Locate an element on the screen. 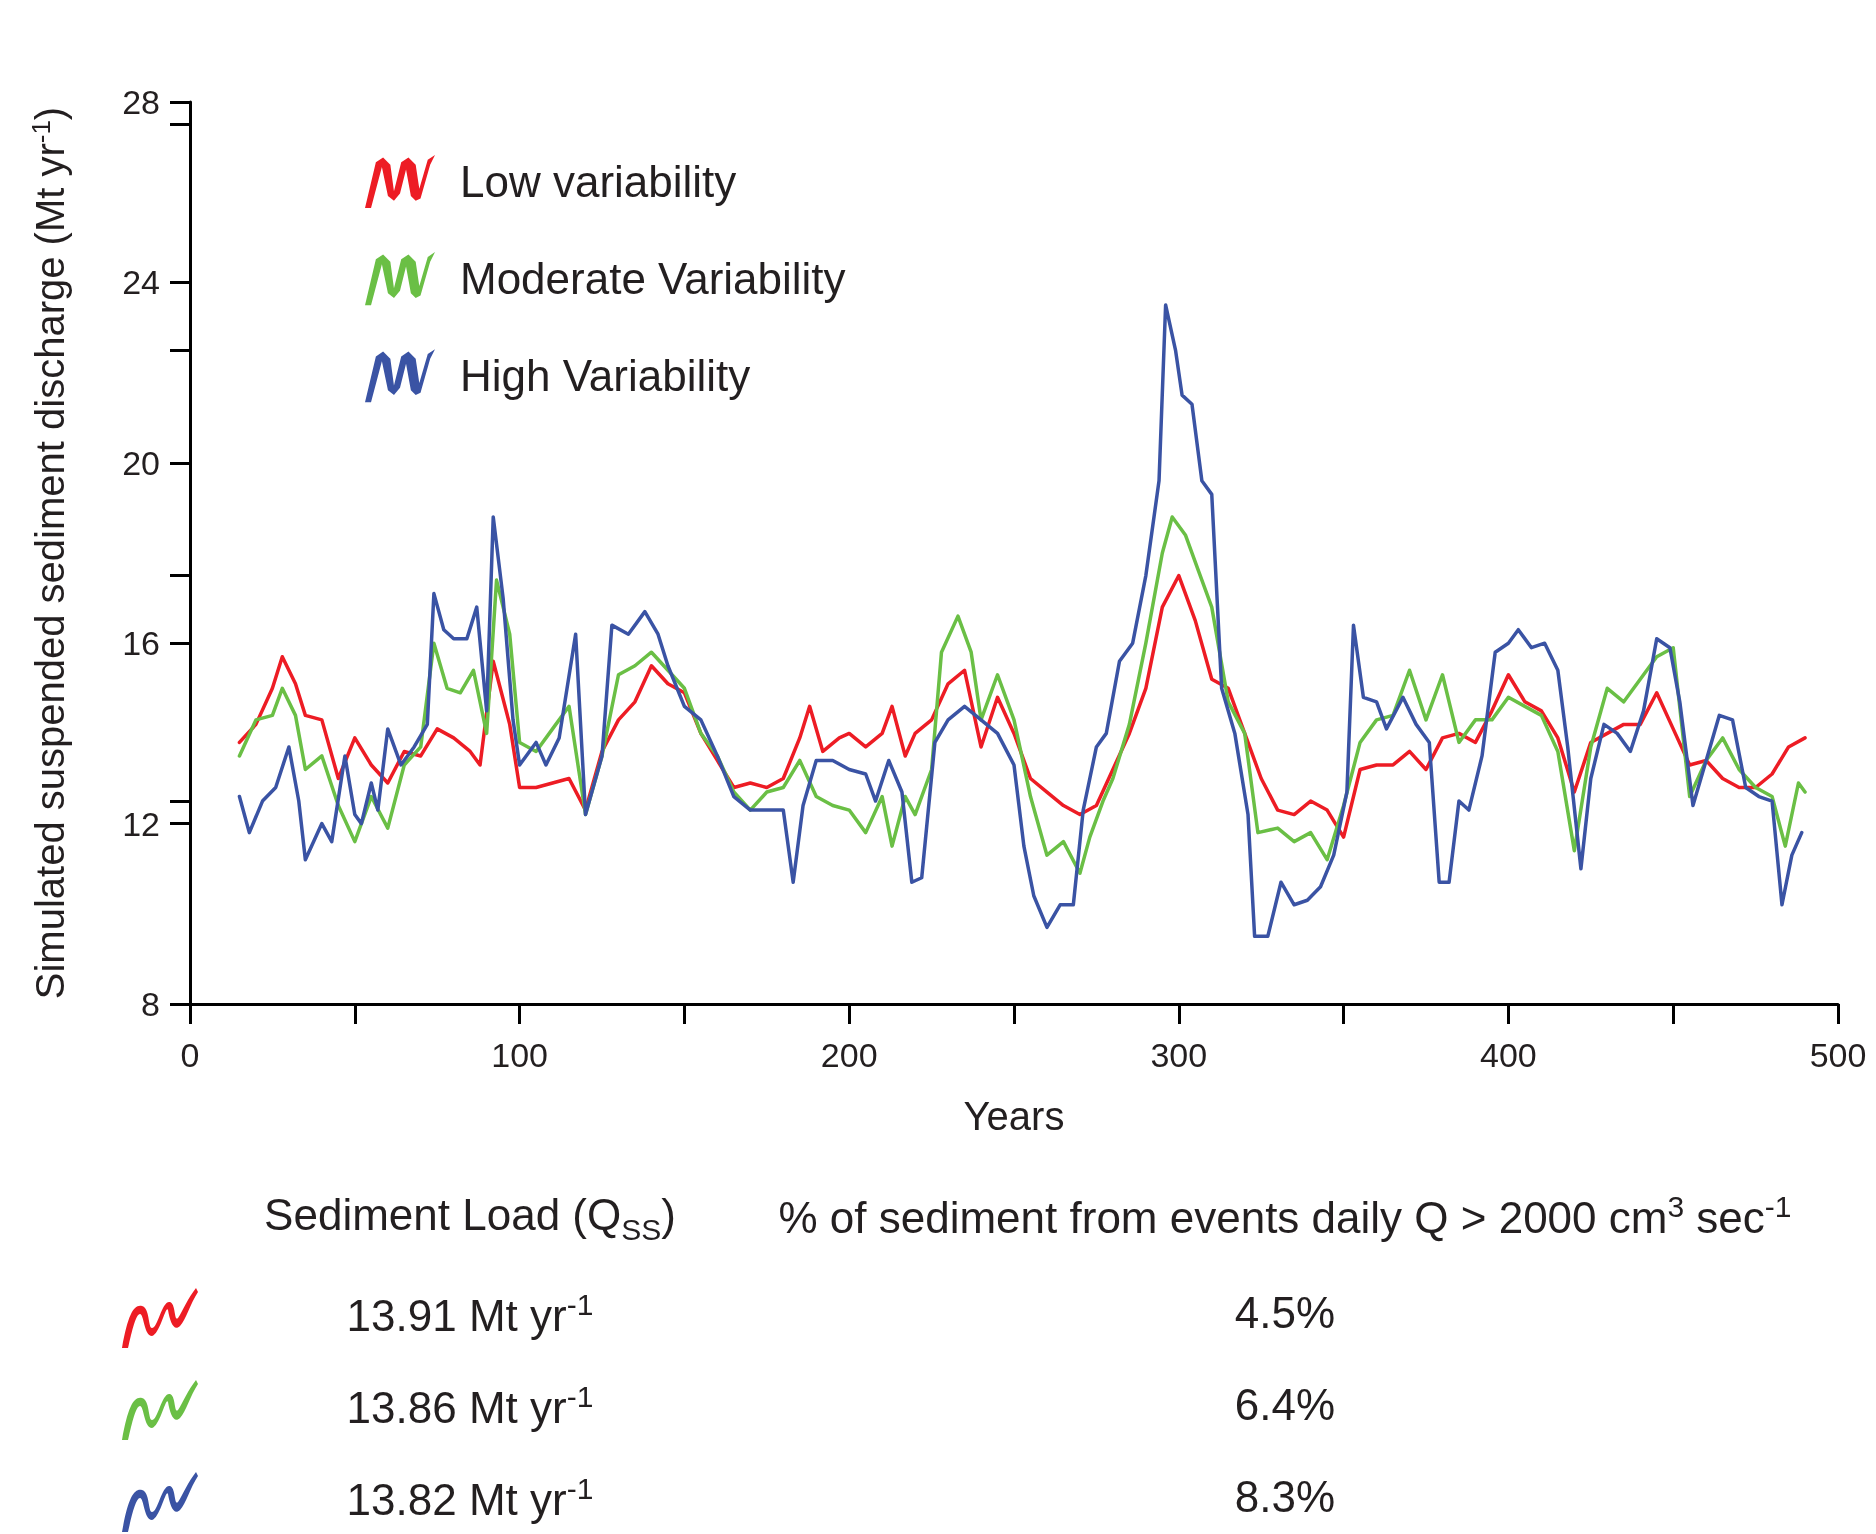 This screenshot has width=1876, height=1534. x-tick-label: 200 is located at coordinates (849, 1055).